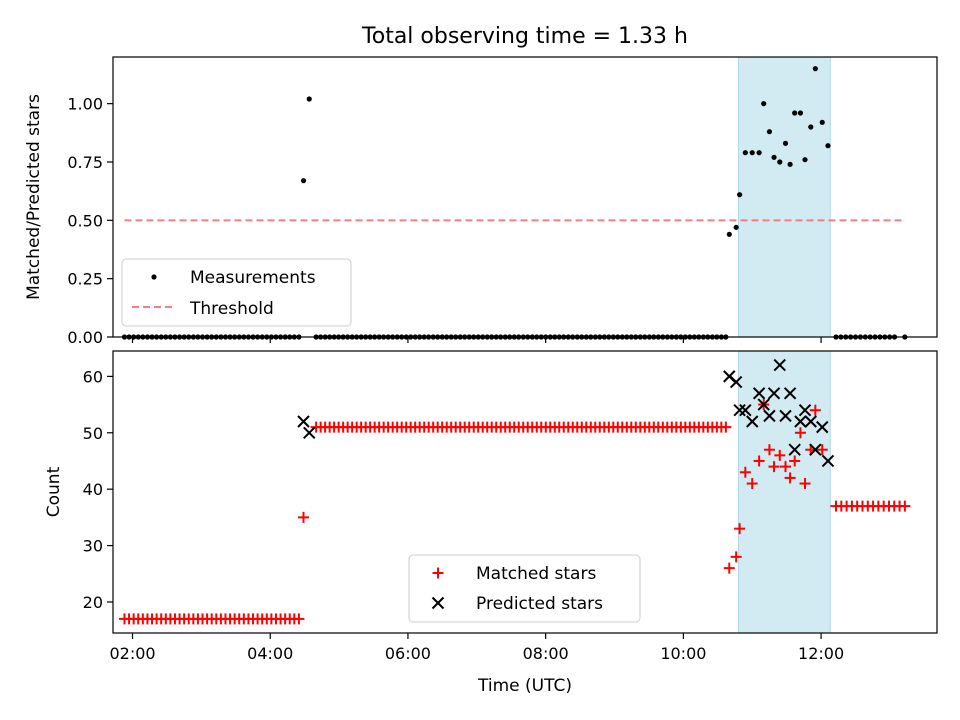  Describe the element at coordinates (154, 277) in the screenshot. I see `legend-measurement-marker` at that location.